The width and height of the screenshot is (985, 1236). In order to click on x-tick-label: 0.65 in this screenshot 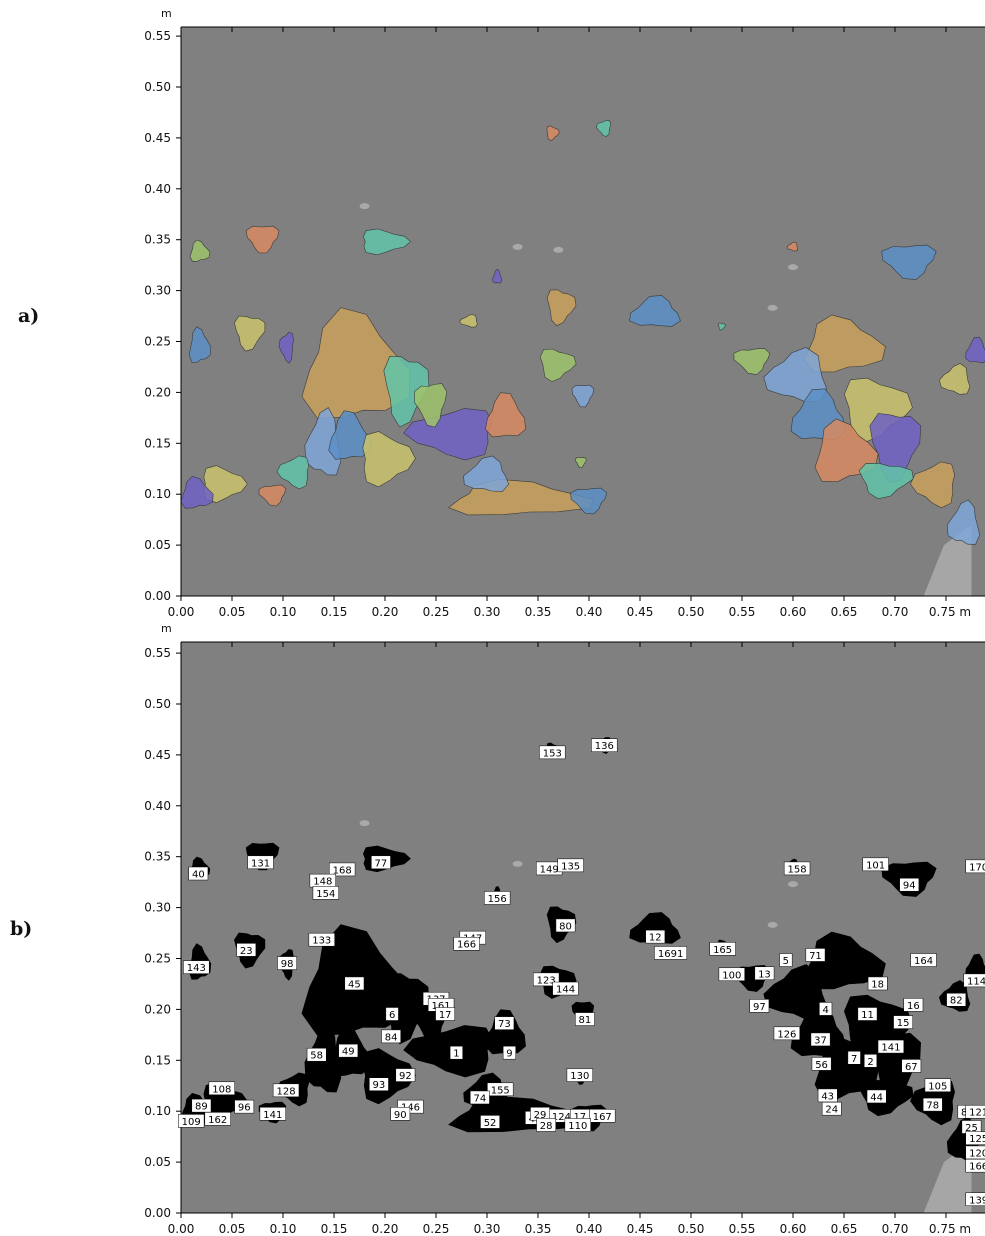, I will do `click(844, 612)`.